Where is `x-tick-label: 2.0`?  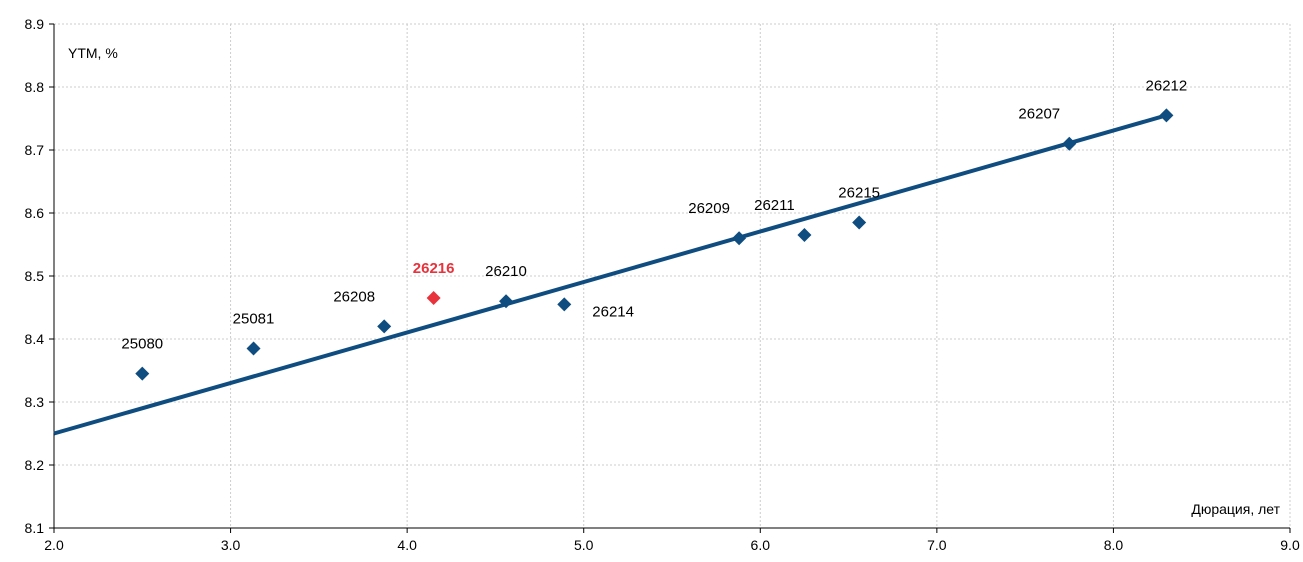
x-tick-label: 2.0 is located at coordinates (54, 545).